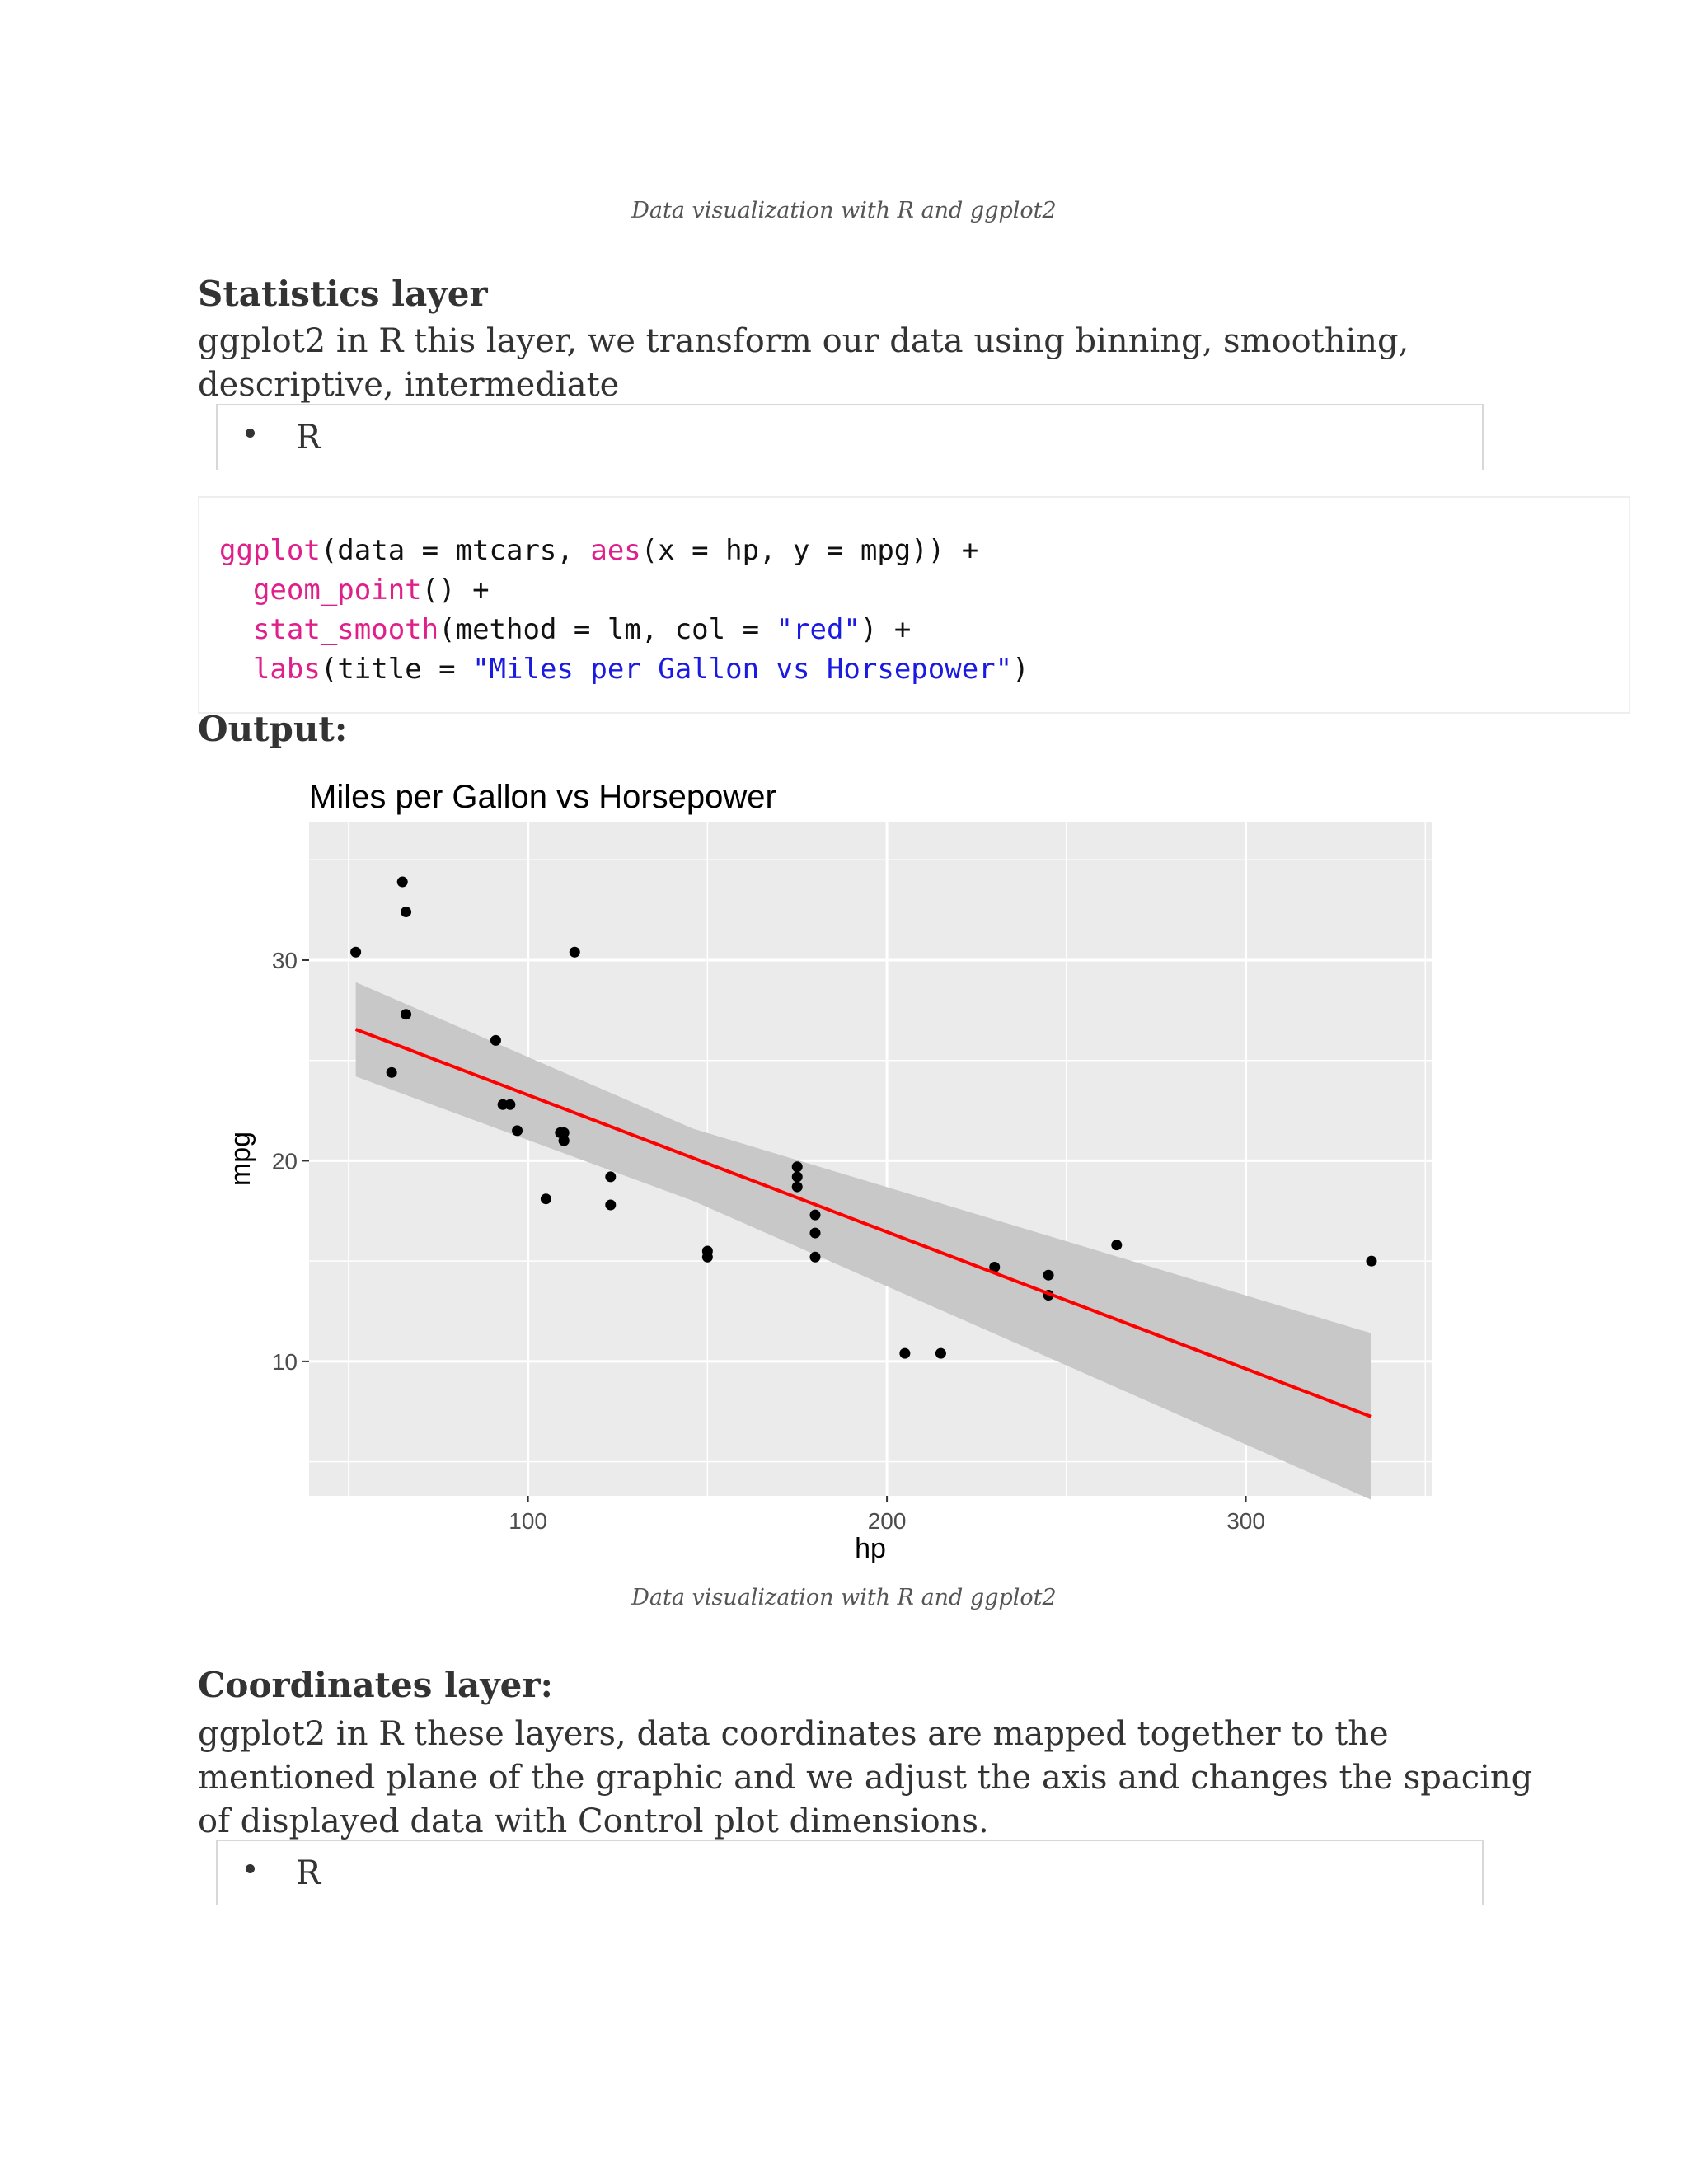  What do you see at coordinates (1245, 1521) in the screenshot?
I see `x-tick-label: 300` at bounding box center [1245, 1521].